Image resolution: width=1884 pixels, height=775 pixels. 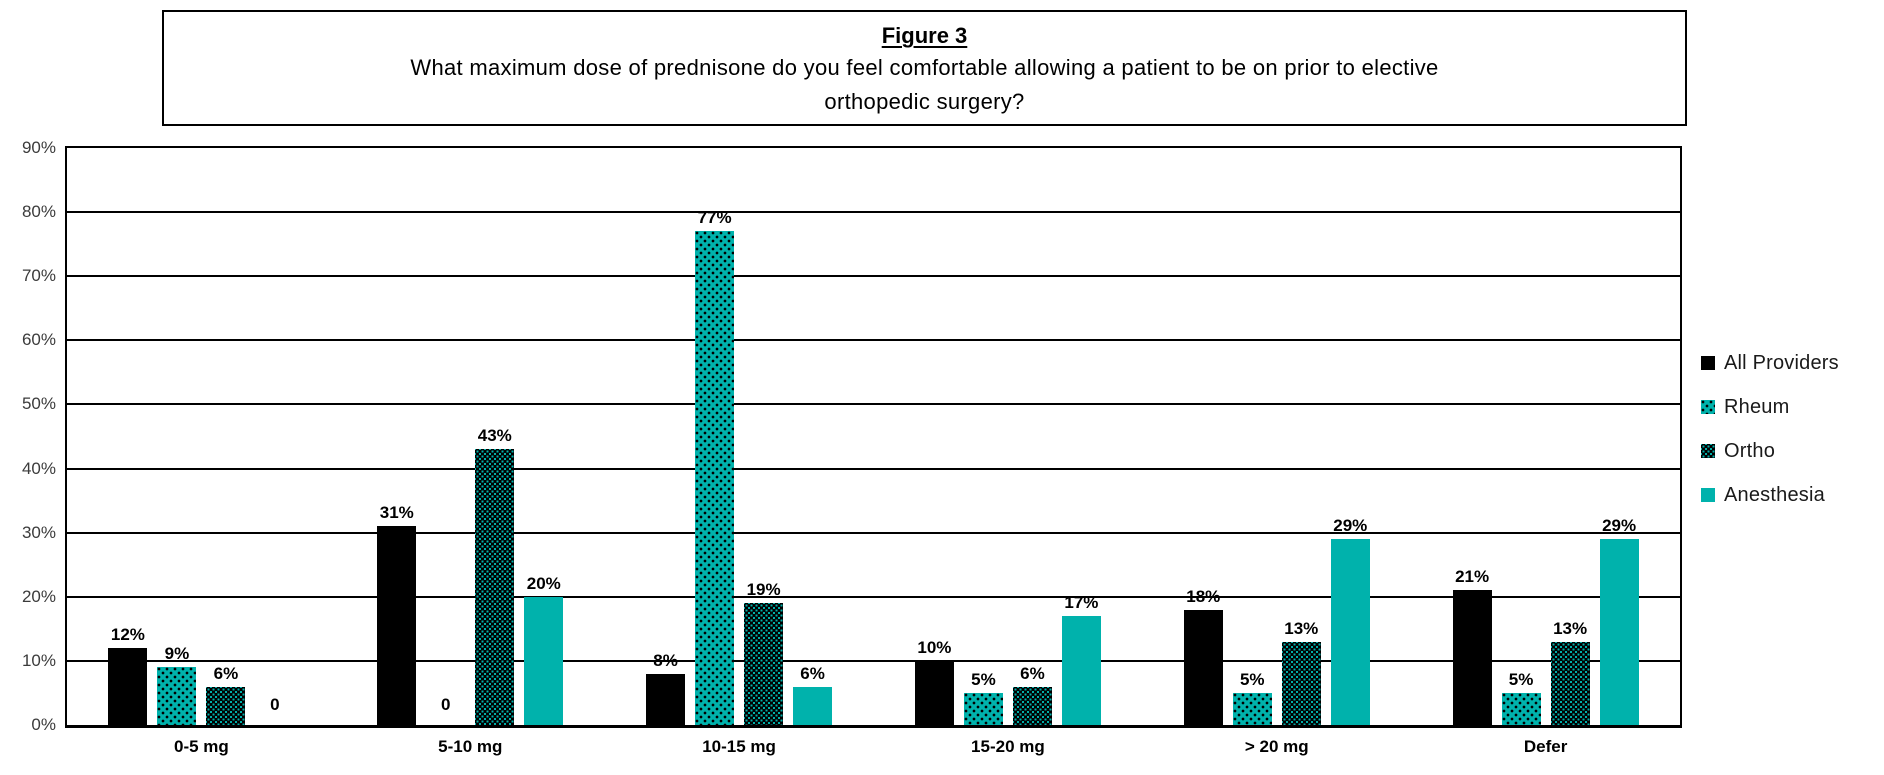 I want to click on x-category-label: Defer, so click(x=1545, y=746).